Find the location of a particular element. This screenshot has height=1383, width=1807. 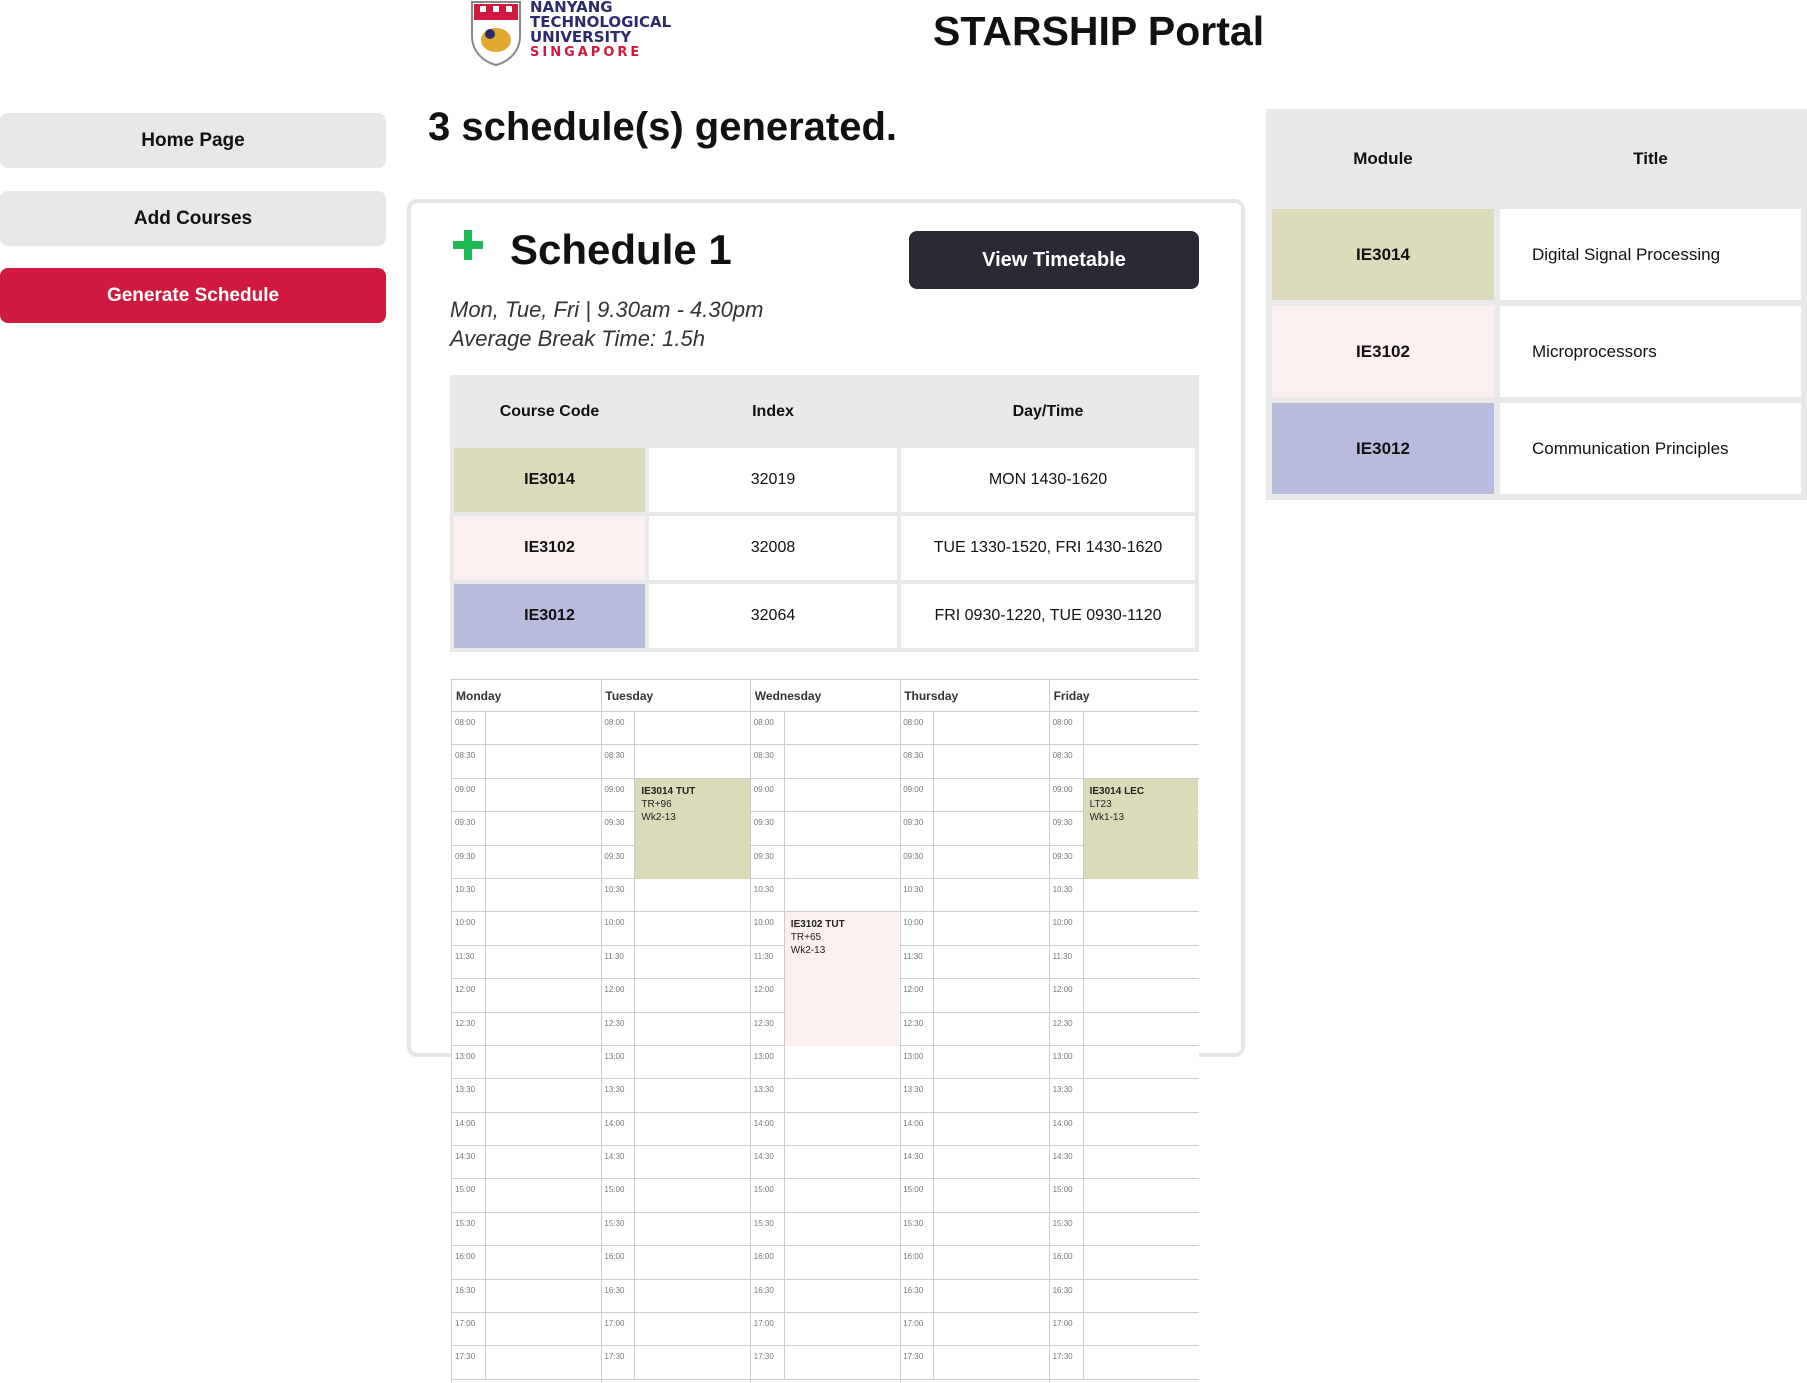

timetable-slot: 10:30 is located at coordinates (676, 895).